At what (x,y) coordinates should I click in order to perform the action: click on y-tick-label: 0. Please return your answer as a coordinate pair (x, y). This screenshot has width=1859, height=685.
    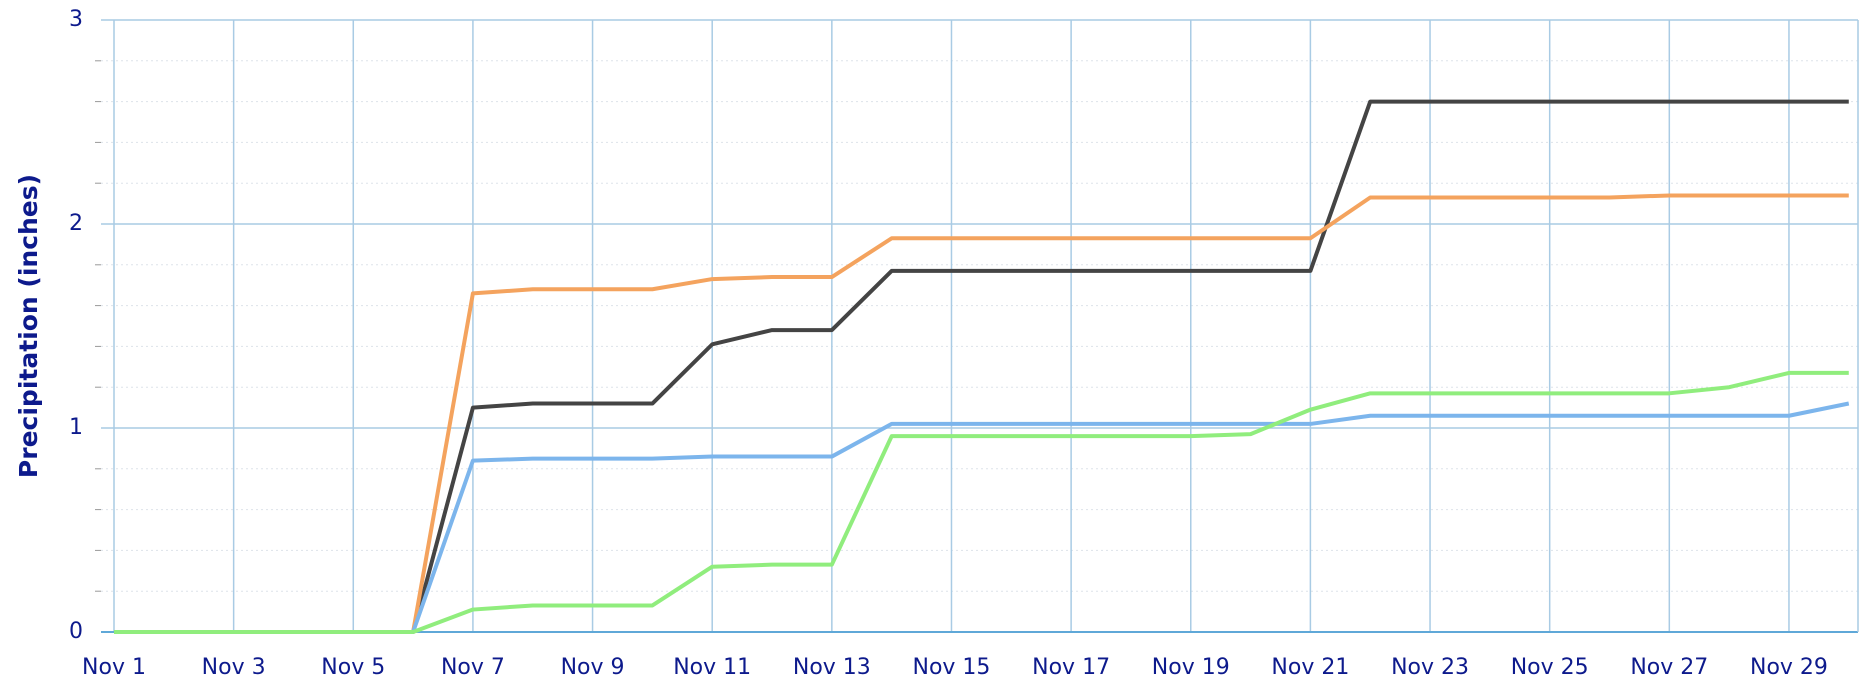
    Looking at the image, I should click on (76, 631).